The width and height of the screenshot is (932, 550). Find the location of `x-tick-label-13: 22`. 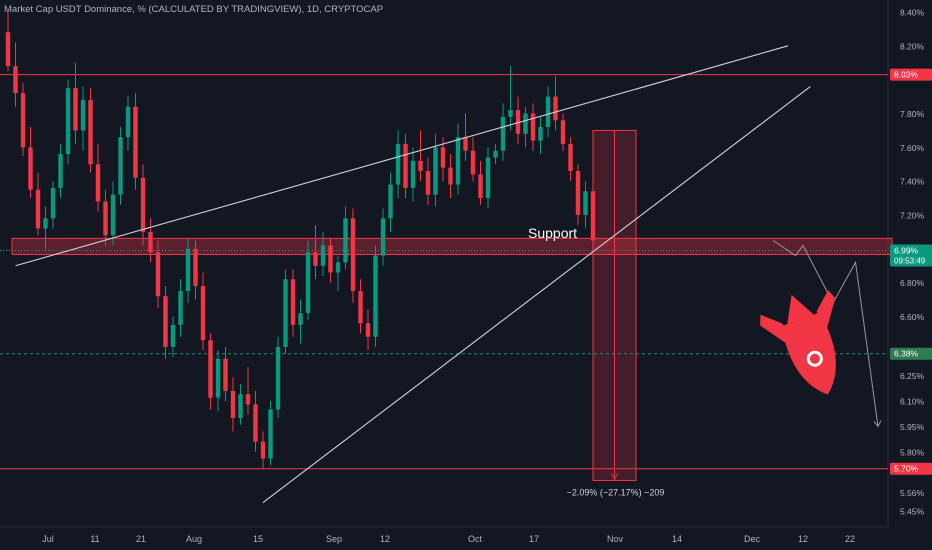

x-tick-label-13: 22 is located at coordinates (850, 539).